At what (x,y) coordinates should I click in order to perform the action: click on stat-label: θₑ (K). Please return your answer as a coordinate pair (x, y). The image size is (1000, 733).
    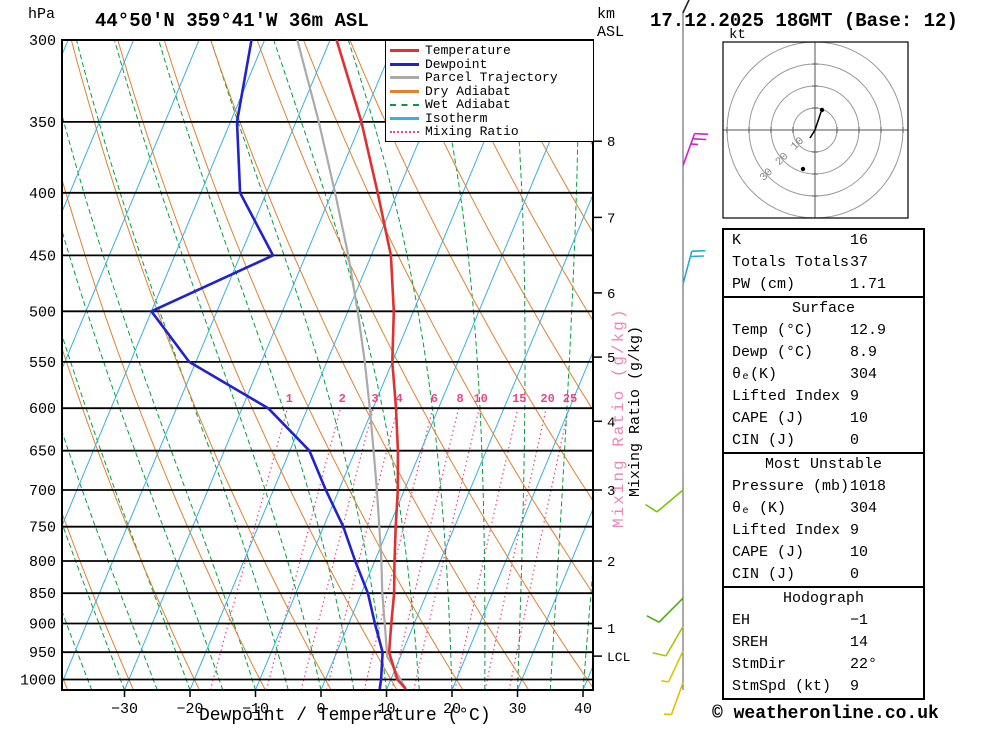
    Looking at the image, I should click on (759, 508).